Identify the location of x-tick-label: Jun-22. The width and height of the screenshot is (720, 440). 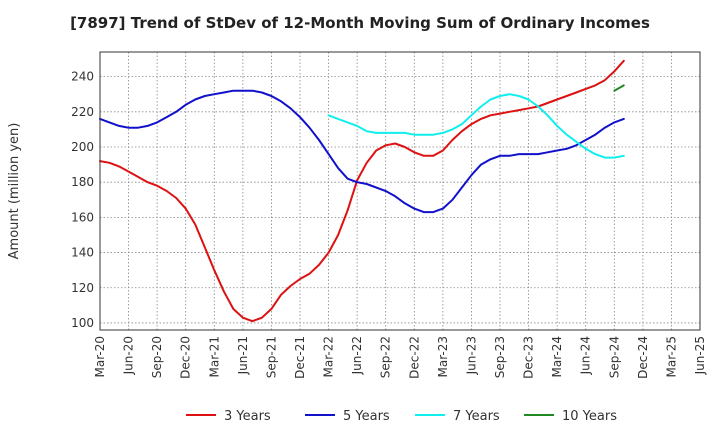
(357, 355).